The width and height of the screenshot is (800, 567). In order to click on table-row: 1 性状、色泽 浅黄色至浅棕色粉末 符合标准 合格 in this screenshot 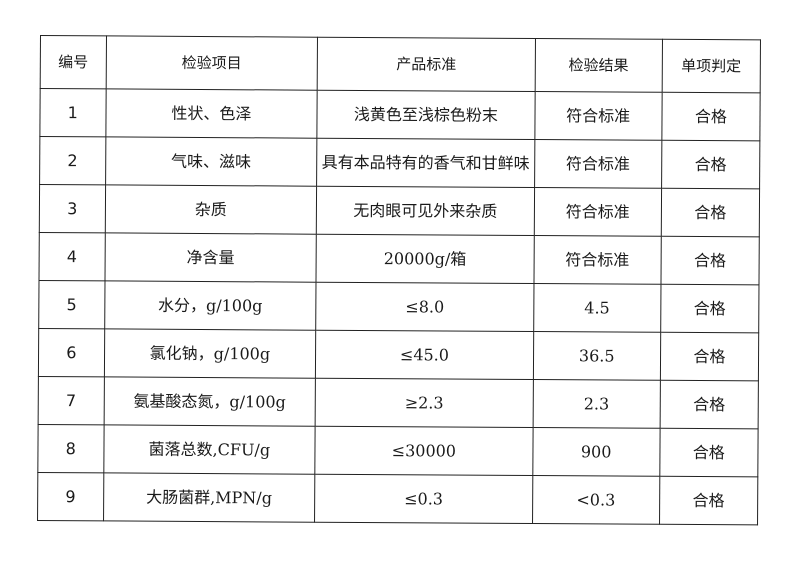, I will do `click(400, 114)`.